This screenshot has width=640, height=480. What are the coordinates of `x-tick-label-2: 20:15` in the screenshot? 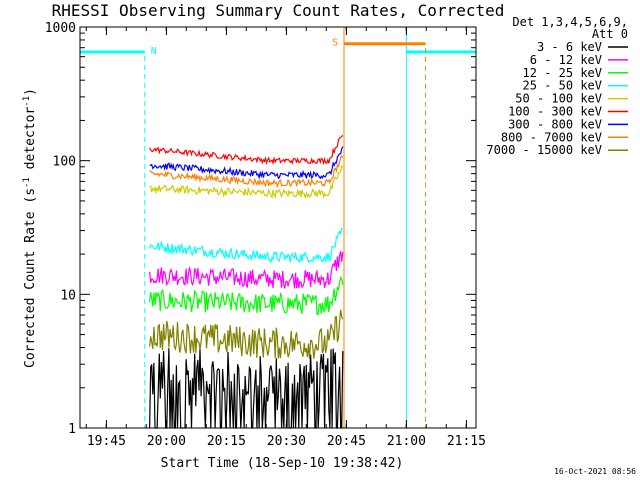 It's located at (226, 441).